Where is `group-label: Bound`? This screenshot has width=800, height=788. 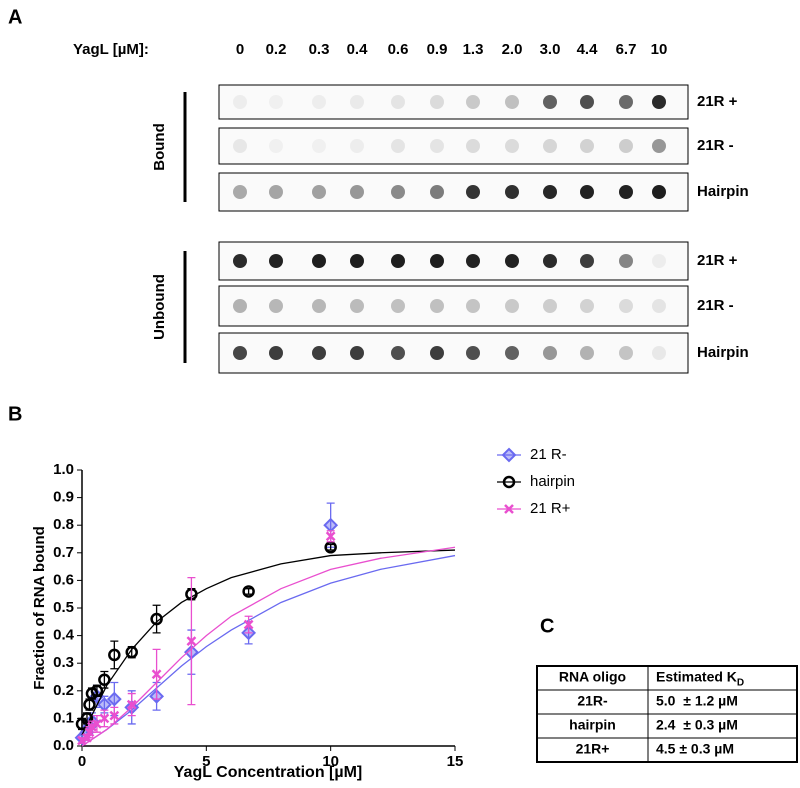 group-label: Bound is located at coordinates (159, 146).